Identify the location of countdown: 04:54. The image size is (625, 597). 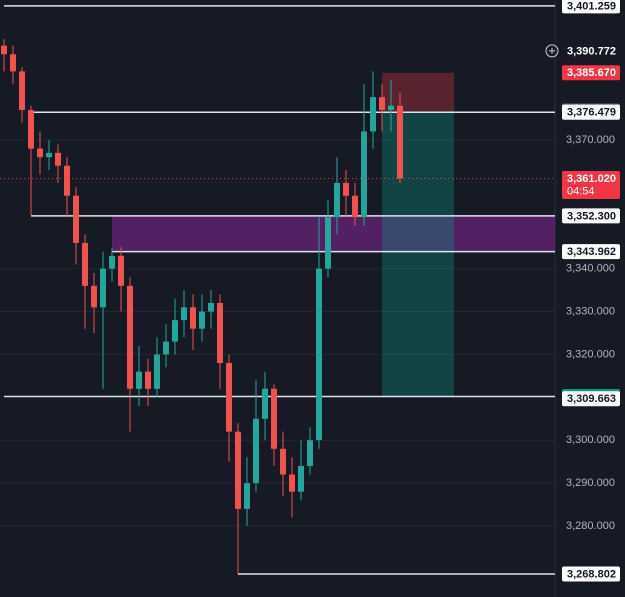
(581, 191).